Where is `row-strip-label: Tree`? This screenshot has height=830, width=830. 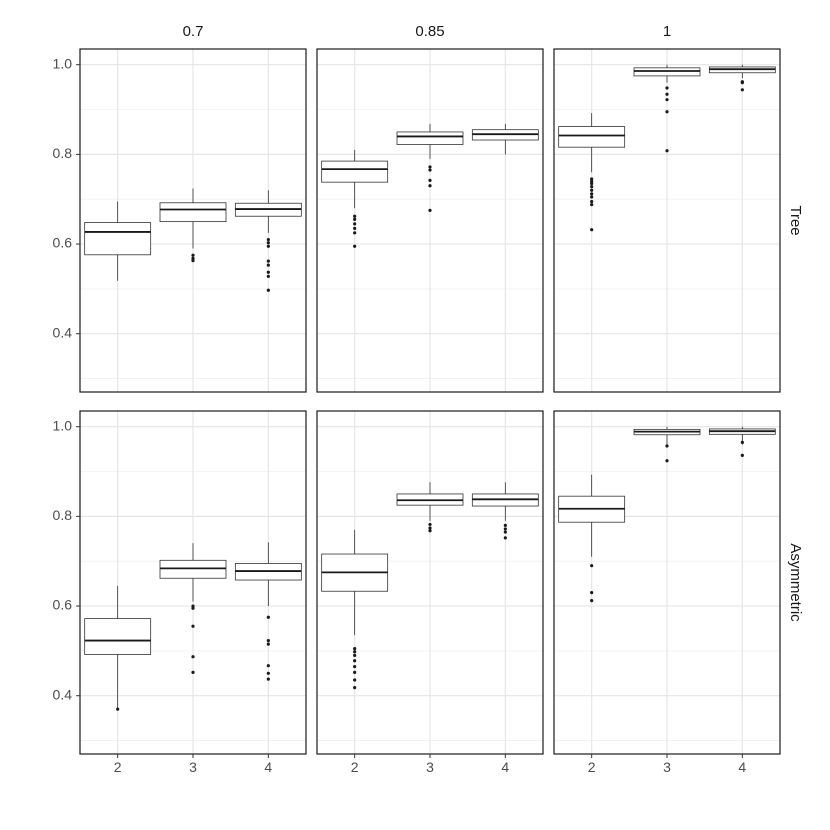 row-strip-label: Tree is located at coordinates (795, 220).